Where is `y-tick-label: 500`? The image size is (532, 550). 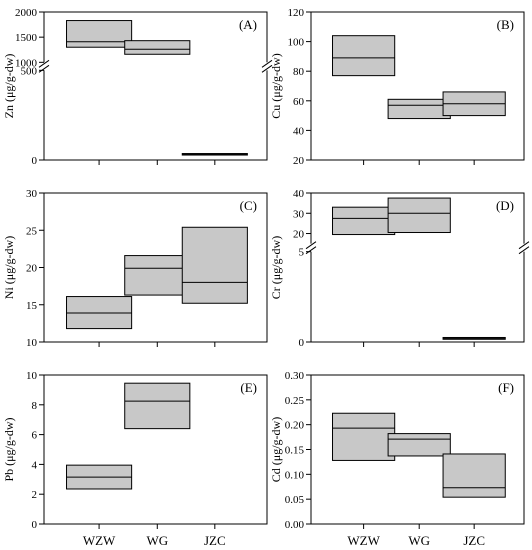
y-tick-label: 500 is located at coordinates (29, 71).